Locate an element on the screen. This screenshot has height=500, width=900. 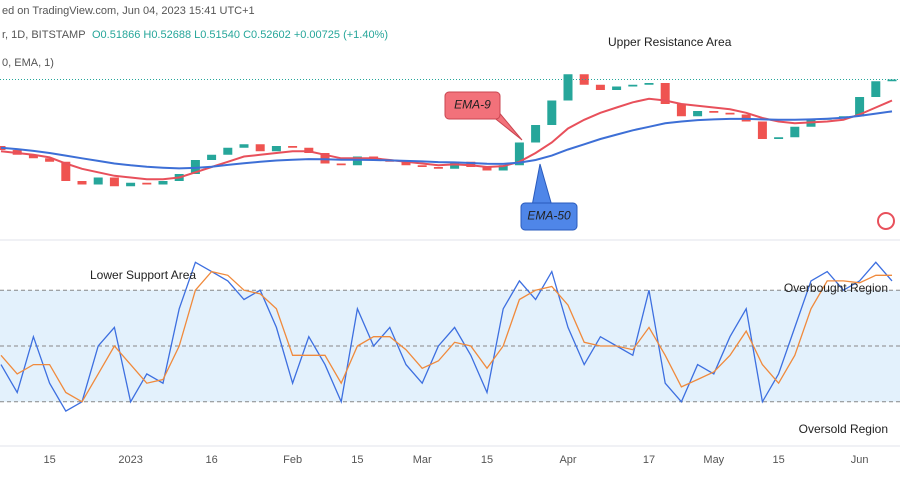
logo is located at coordinates (886, 221).